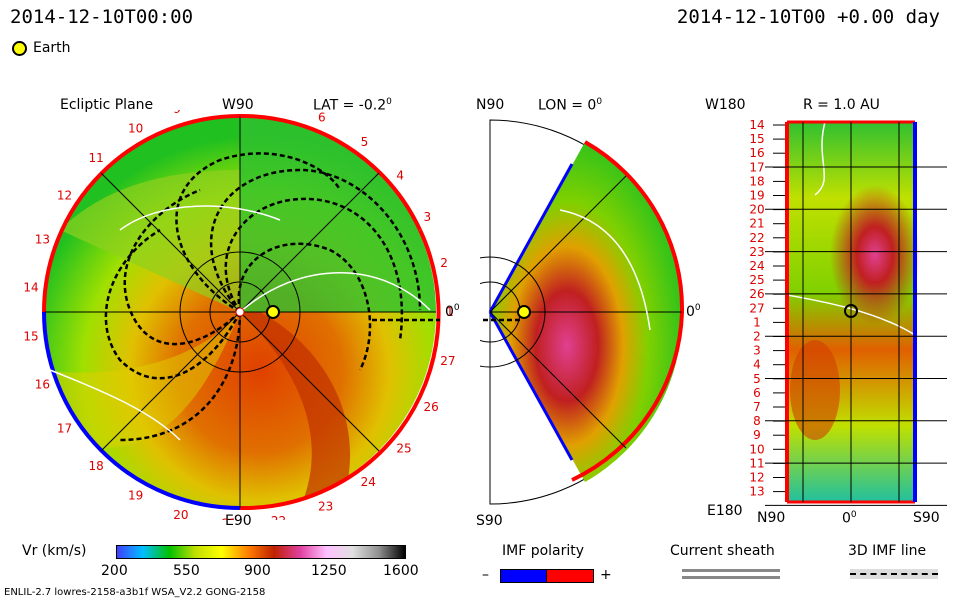 The image size is (960, 600). I want to click on radial-row-14: 14, so click(756, 126).